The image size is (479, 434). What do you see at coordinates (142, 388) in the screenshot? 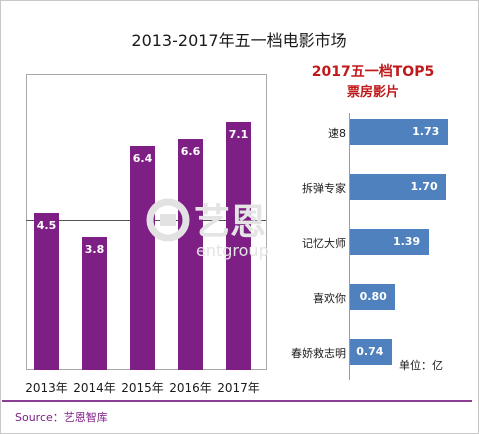
I see `x-tick-2015: 2015年` at bounding box center [142, 388].